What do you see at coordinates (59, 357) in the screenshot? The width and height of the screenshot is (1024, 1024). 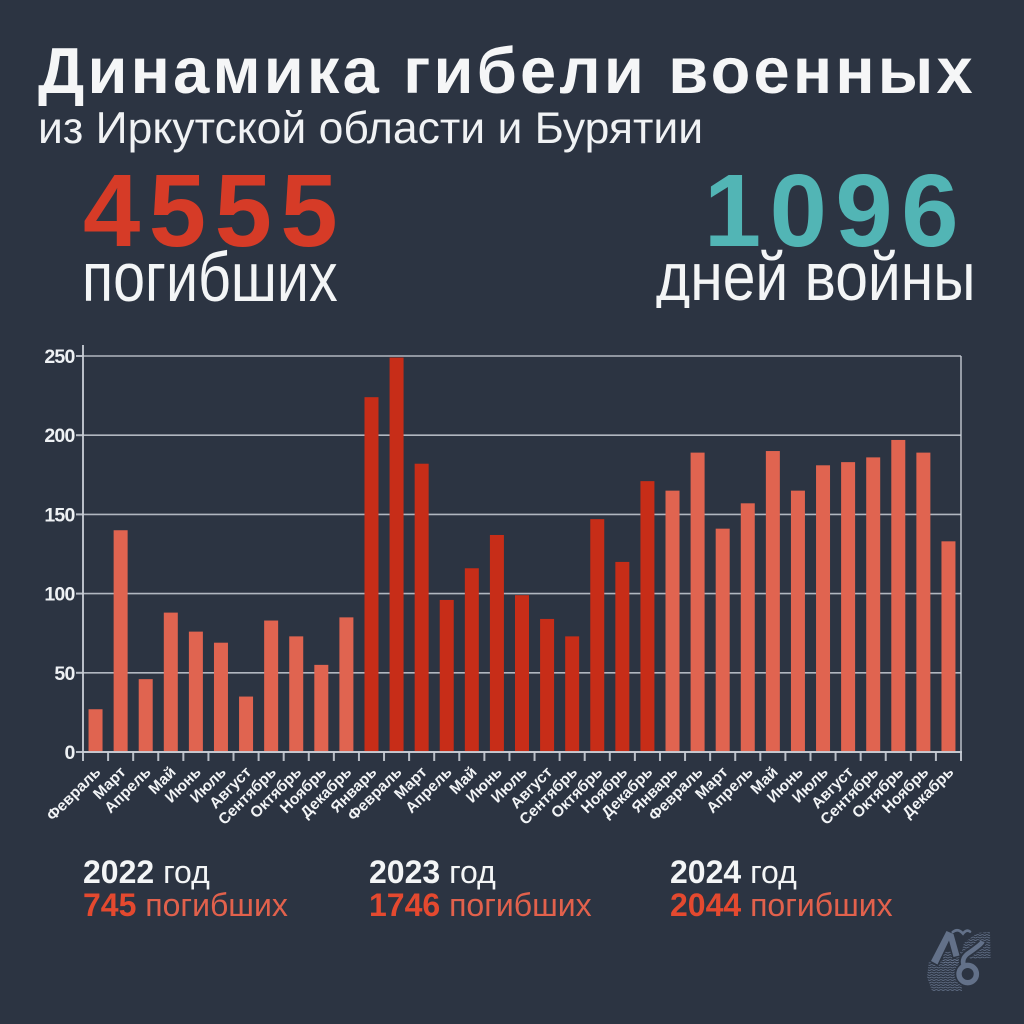 I see `svg-text: 250` at bounding box center [59, 357].